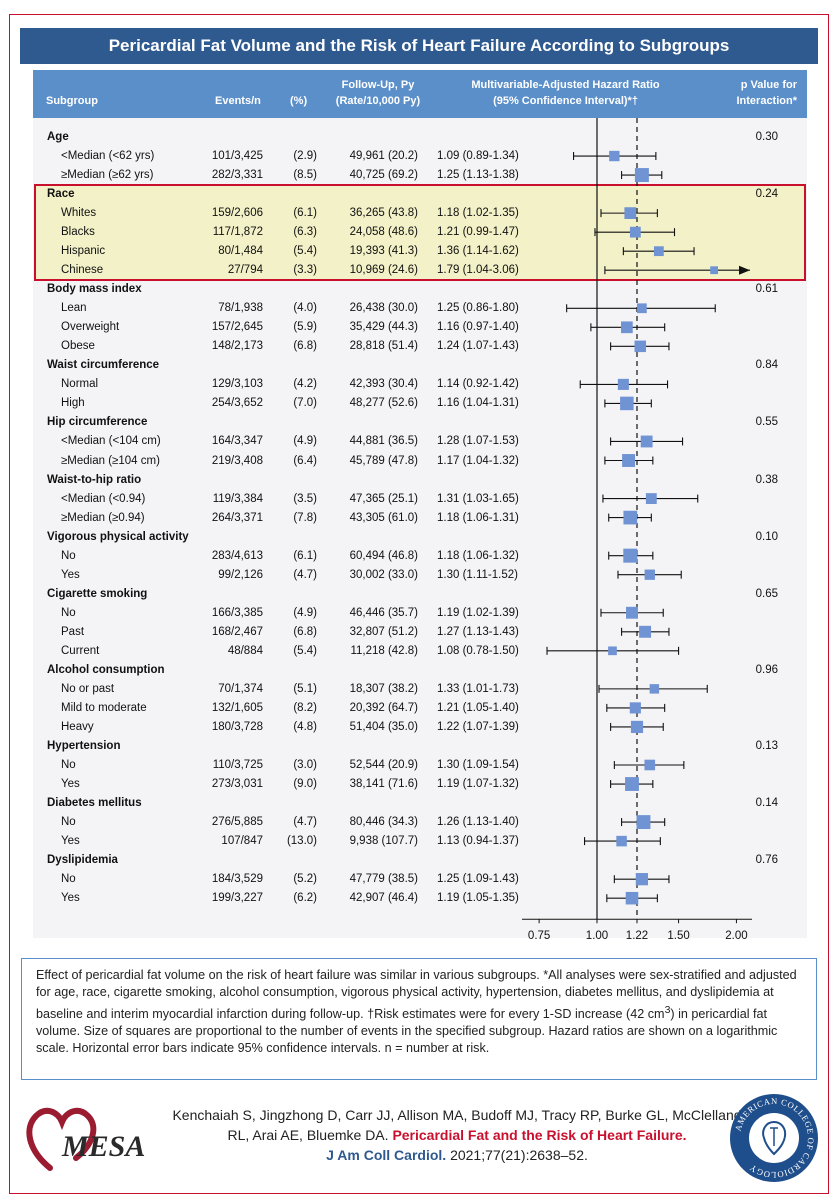 The height and width of the screenshot is (1200, 840). Describe the element at coordinates (478, 308) in the screenshot. I see `hazard-ratio-ci: 1.25 (0.86-1.80)` at that location.